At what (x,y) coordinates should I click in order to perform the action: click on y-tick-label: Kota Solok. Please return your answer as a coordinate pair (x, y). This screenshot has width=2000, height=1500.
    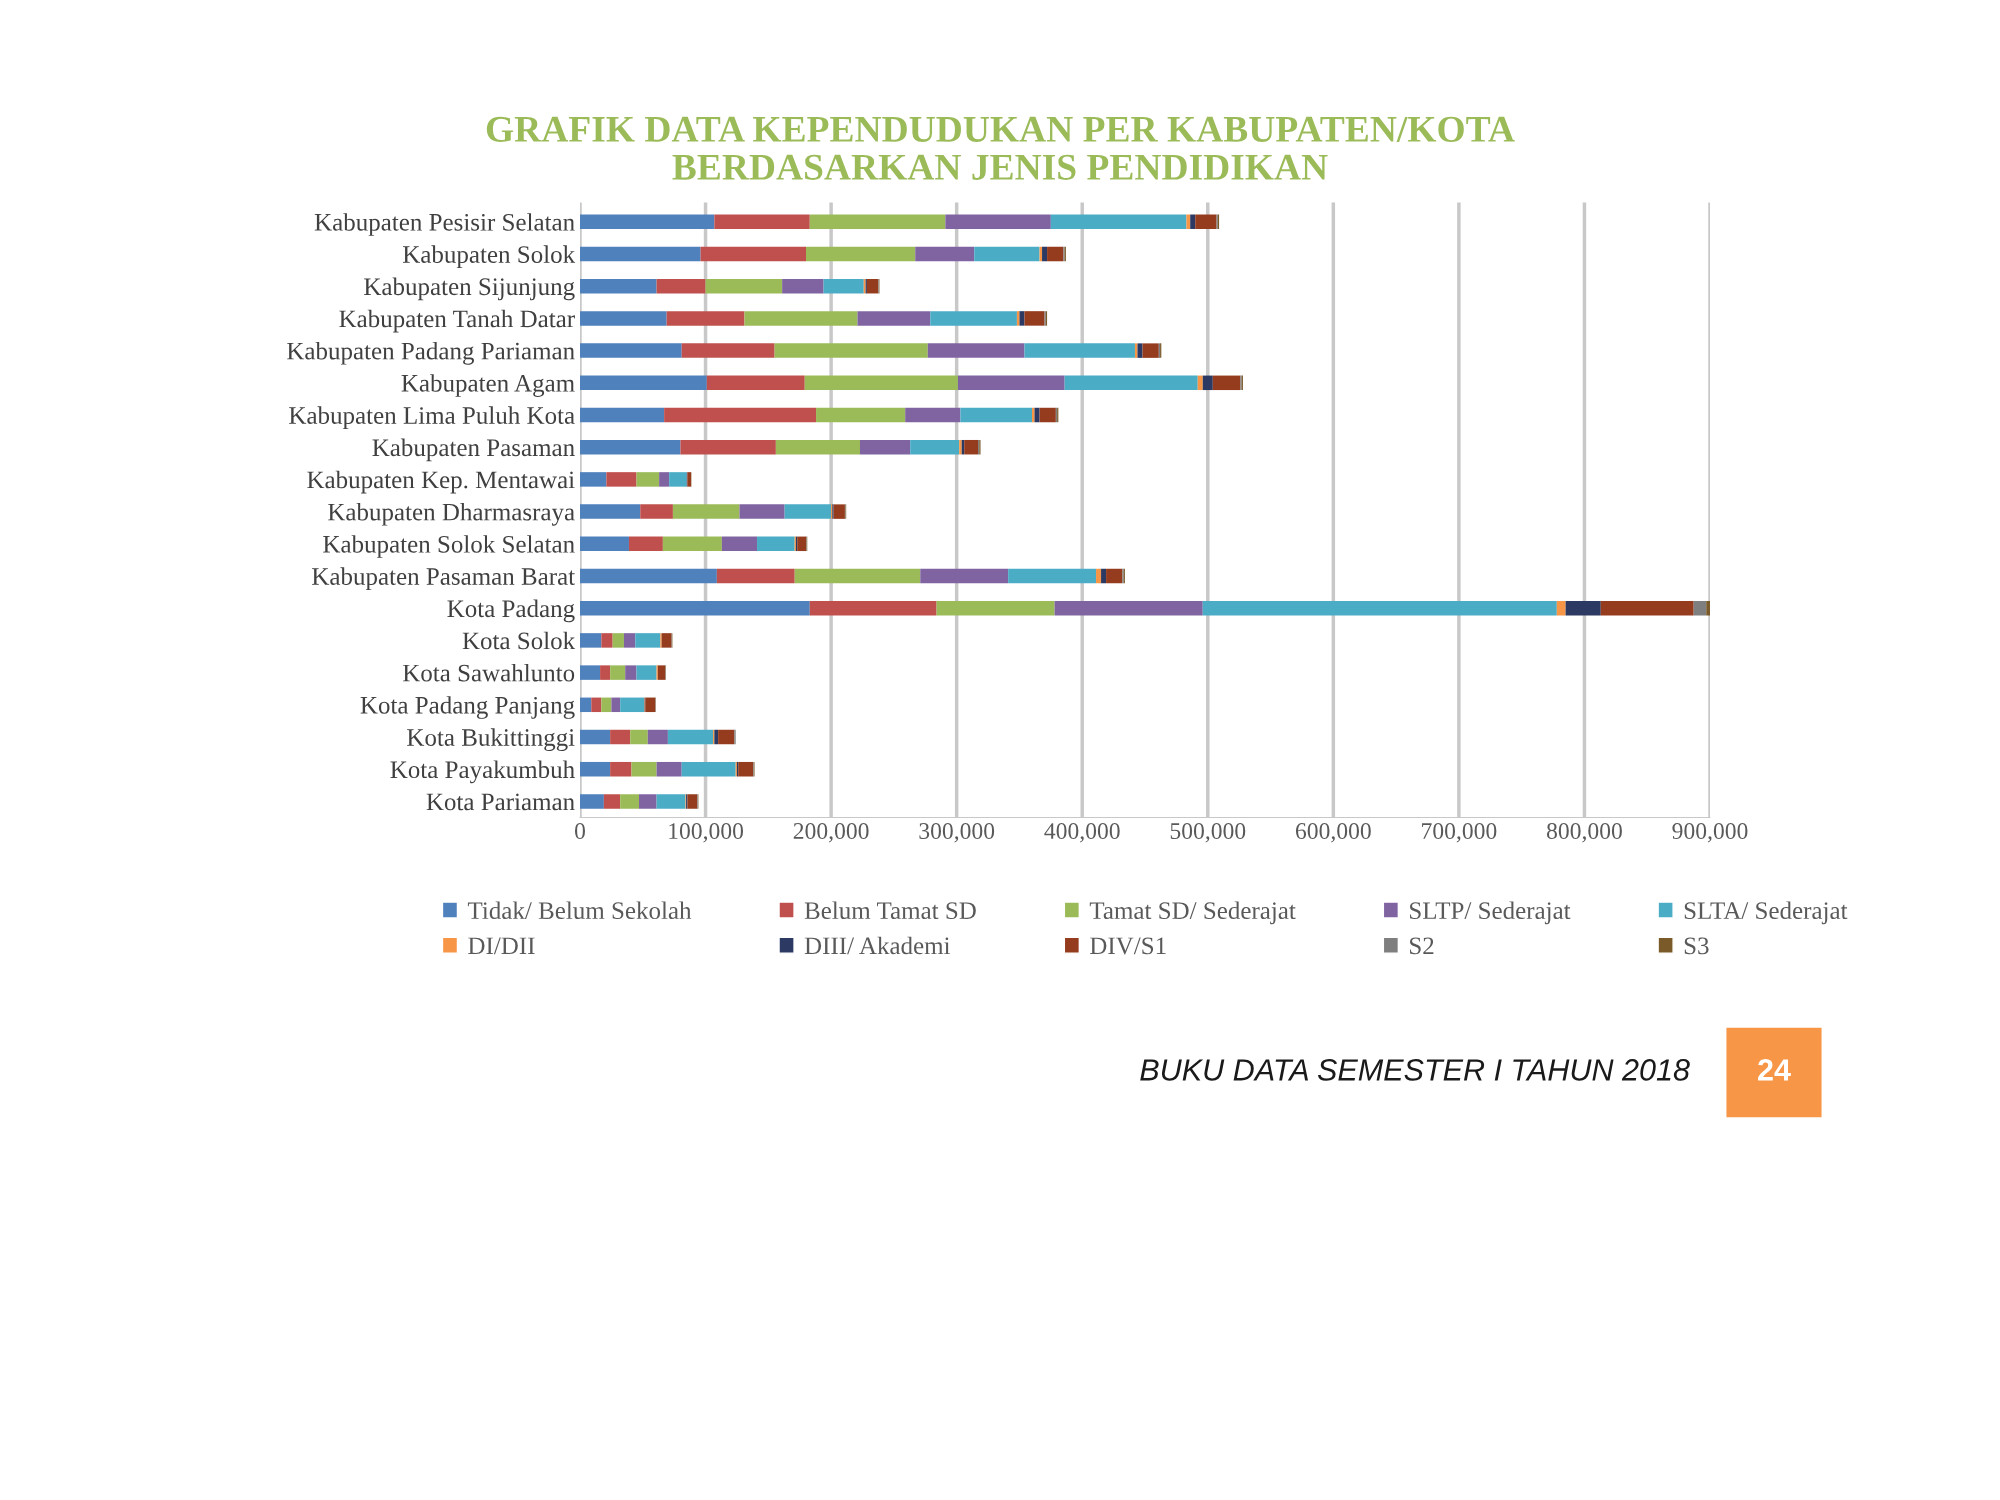
    Looking at the image, I should click on (519, 640).